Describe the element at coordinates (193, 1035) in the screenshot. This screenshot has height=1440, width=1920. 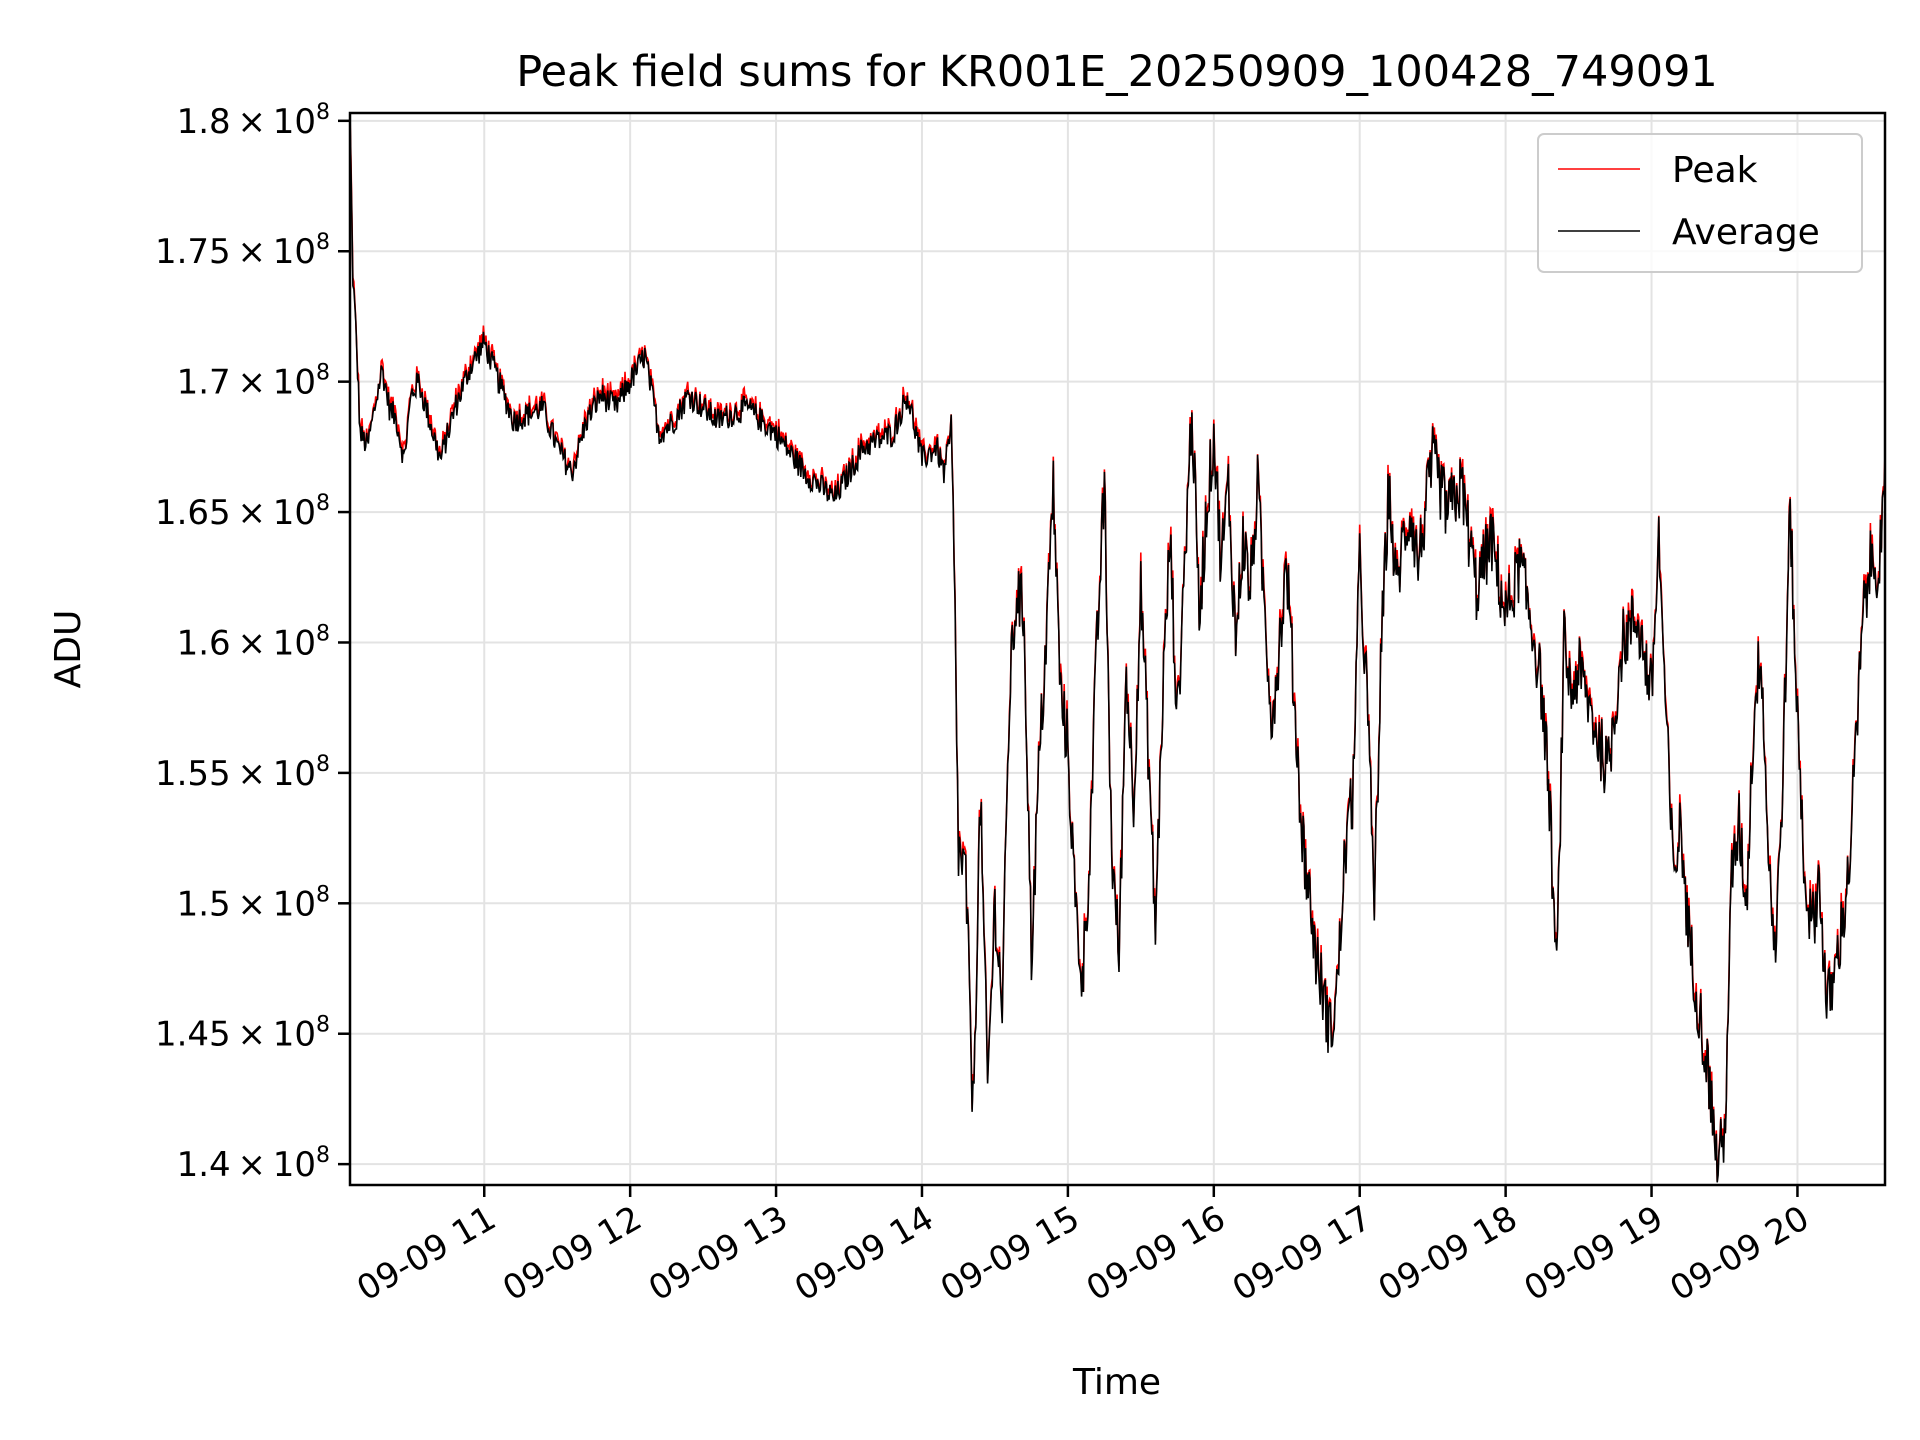
I see `y-tick-mantissa: 1.45` at that location.